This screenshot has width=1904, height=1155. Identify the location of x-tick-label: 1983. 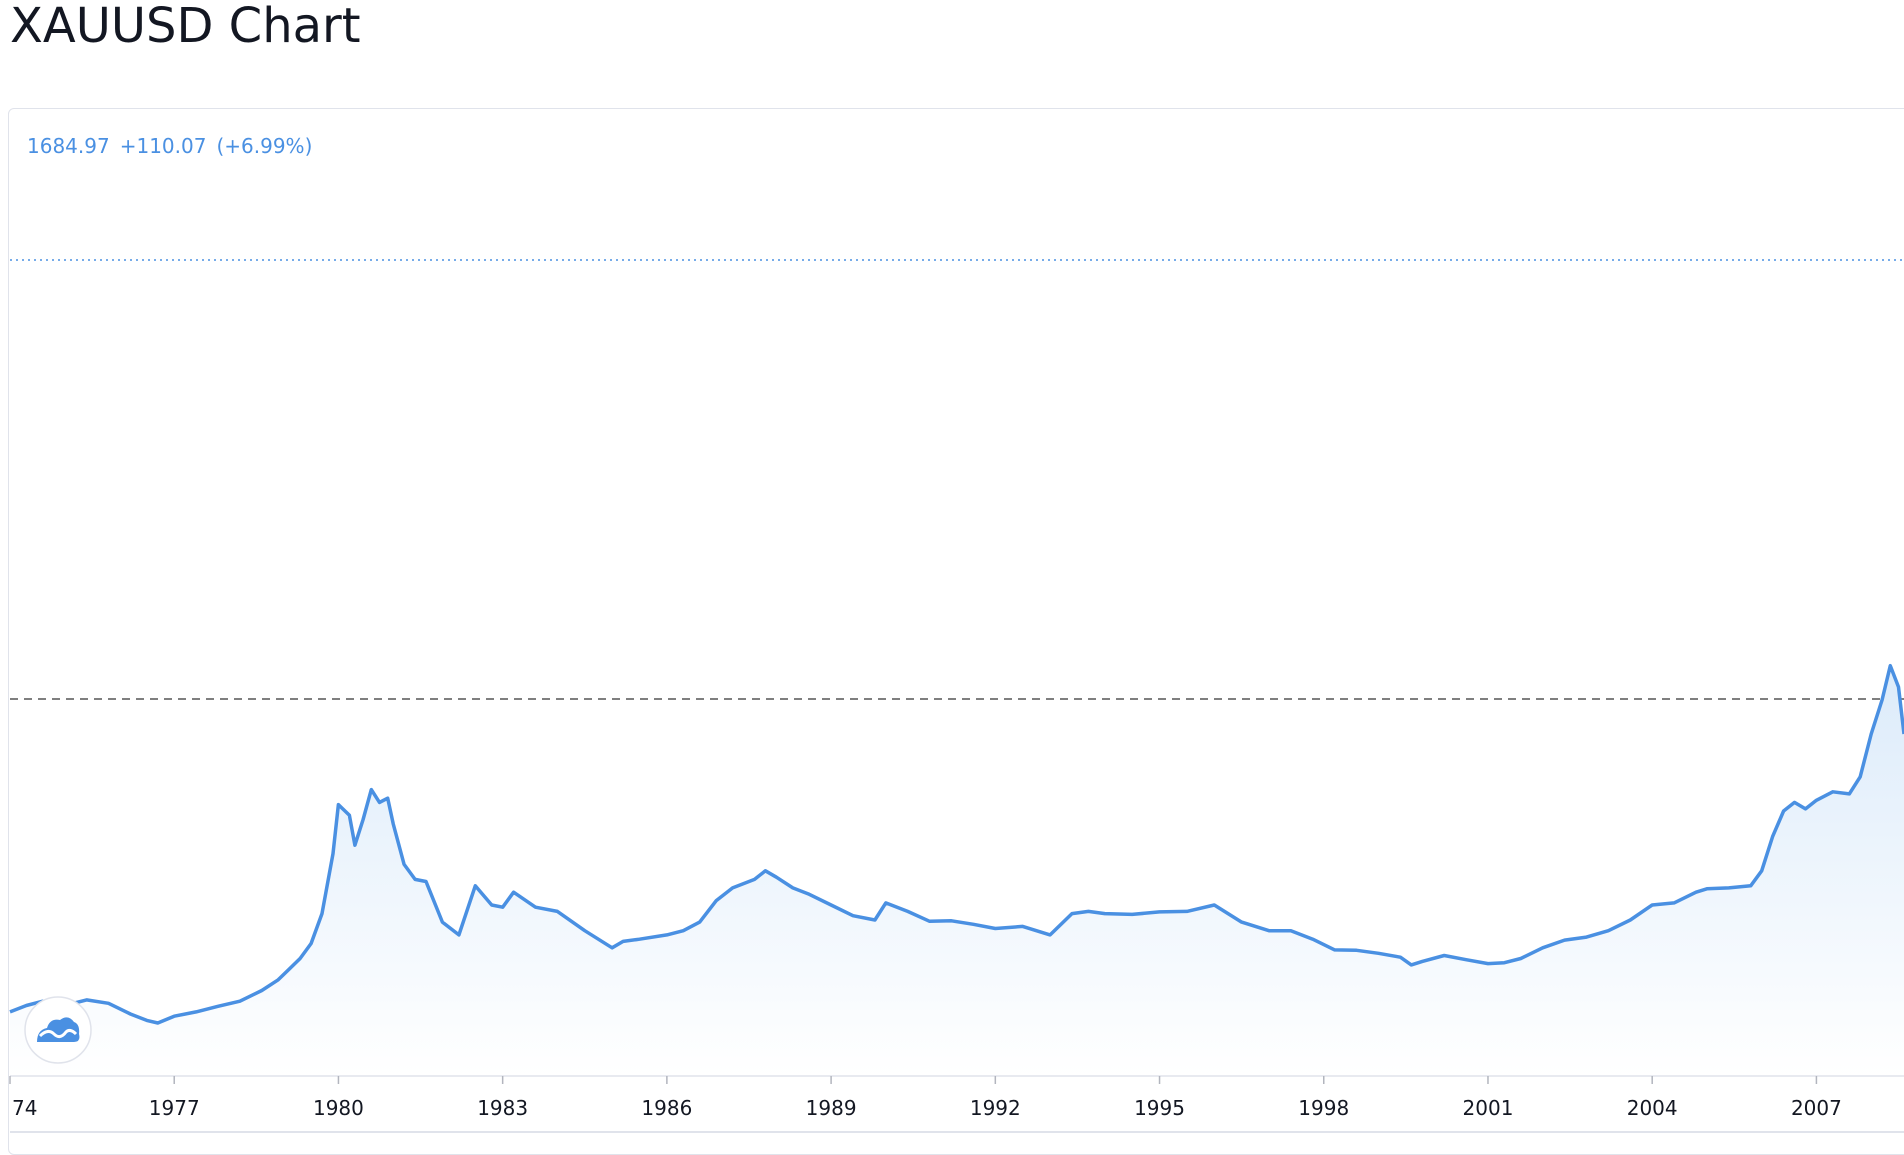
(502, 1108).